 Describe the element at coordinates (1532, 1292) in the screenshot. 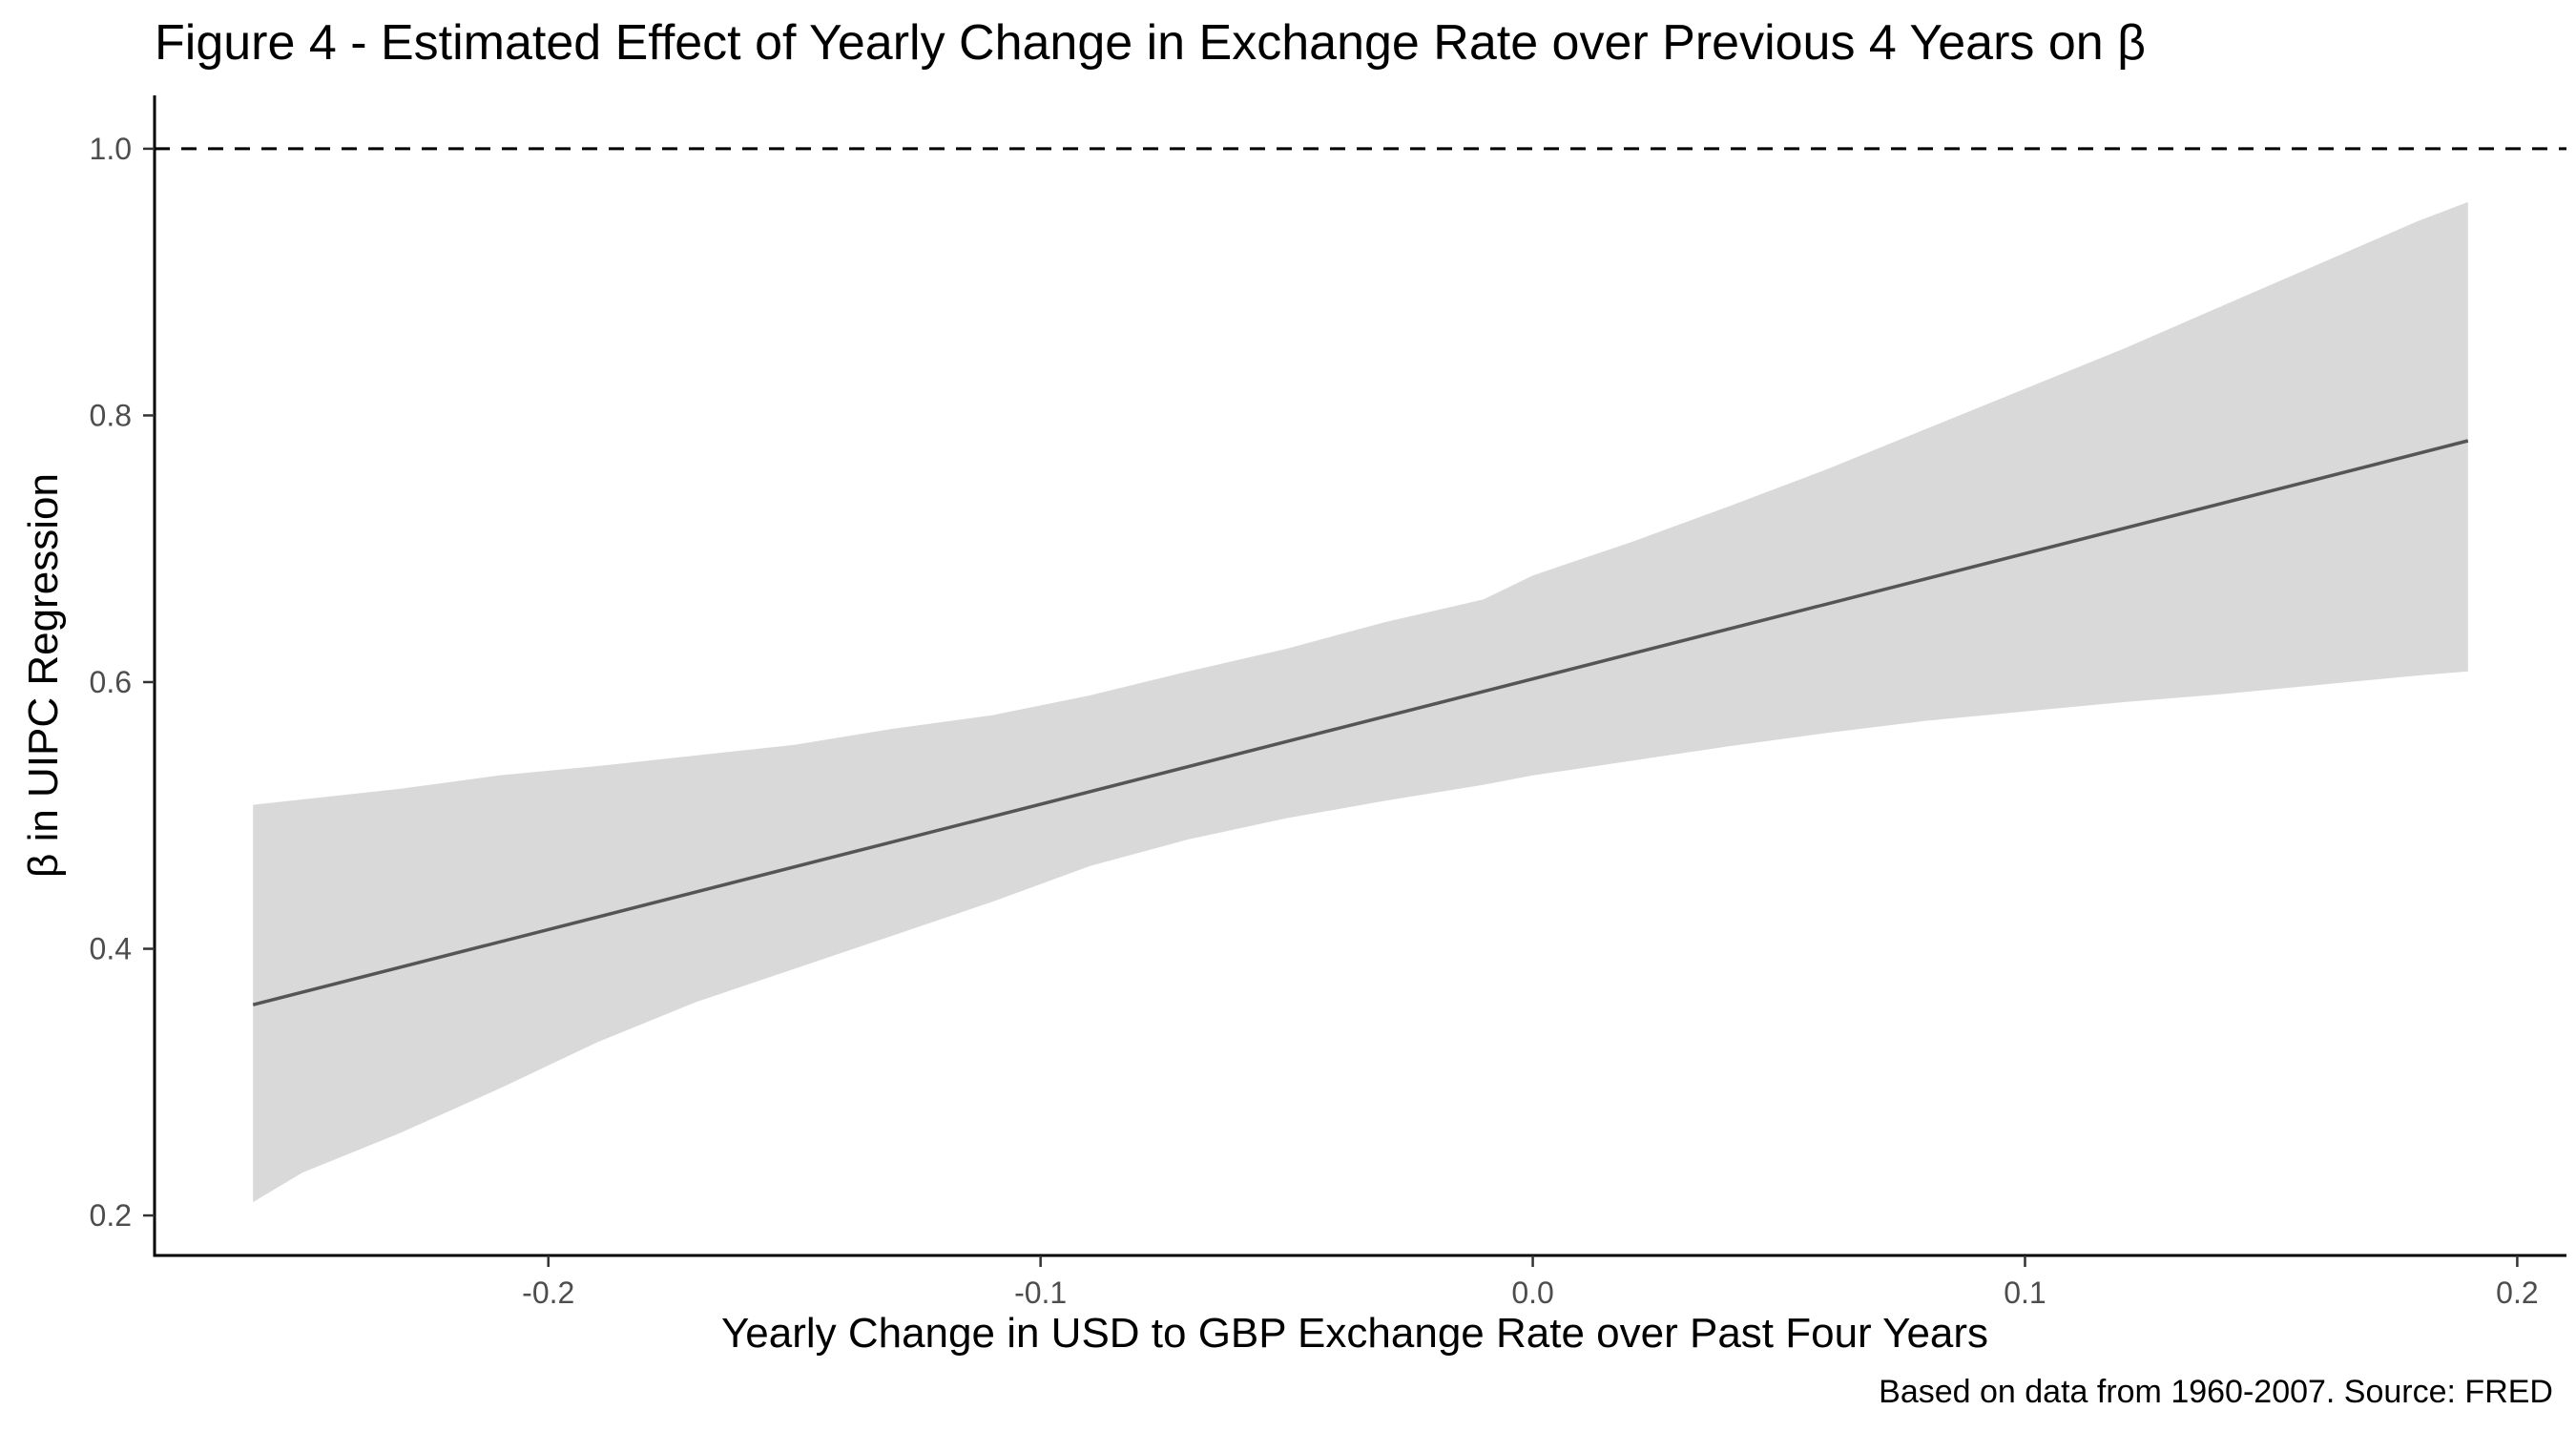

I see `x-tick-label: 0.0` at that location.